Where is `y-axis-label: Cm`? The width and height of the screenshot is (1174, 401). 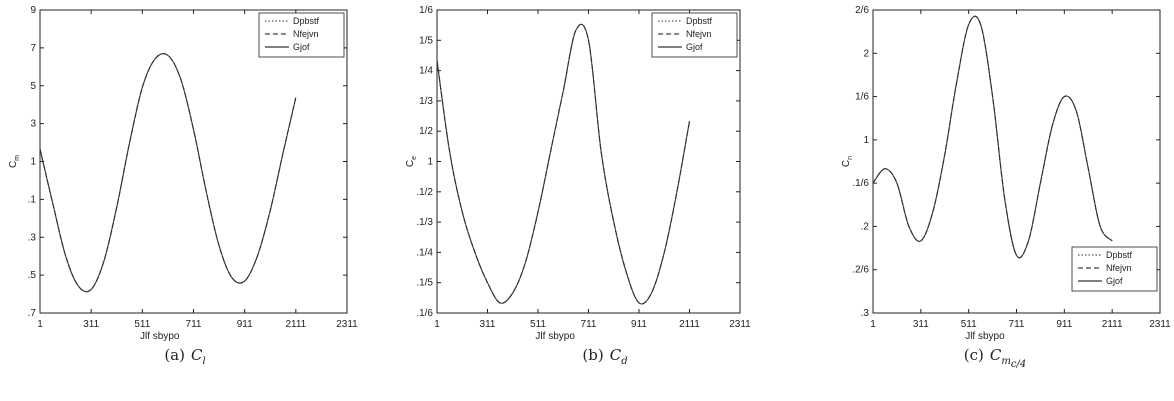
y-axis-label: Cm is located at coordinates (14, 161).